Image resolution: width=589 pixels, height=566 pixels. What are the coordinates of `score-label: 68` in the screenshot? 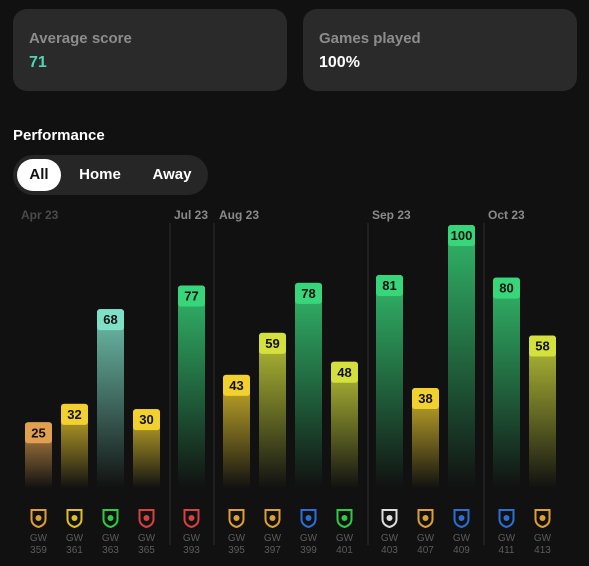 It's located at (110, 319).